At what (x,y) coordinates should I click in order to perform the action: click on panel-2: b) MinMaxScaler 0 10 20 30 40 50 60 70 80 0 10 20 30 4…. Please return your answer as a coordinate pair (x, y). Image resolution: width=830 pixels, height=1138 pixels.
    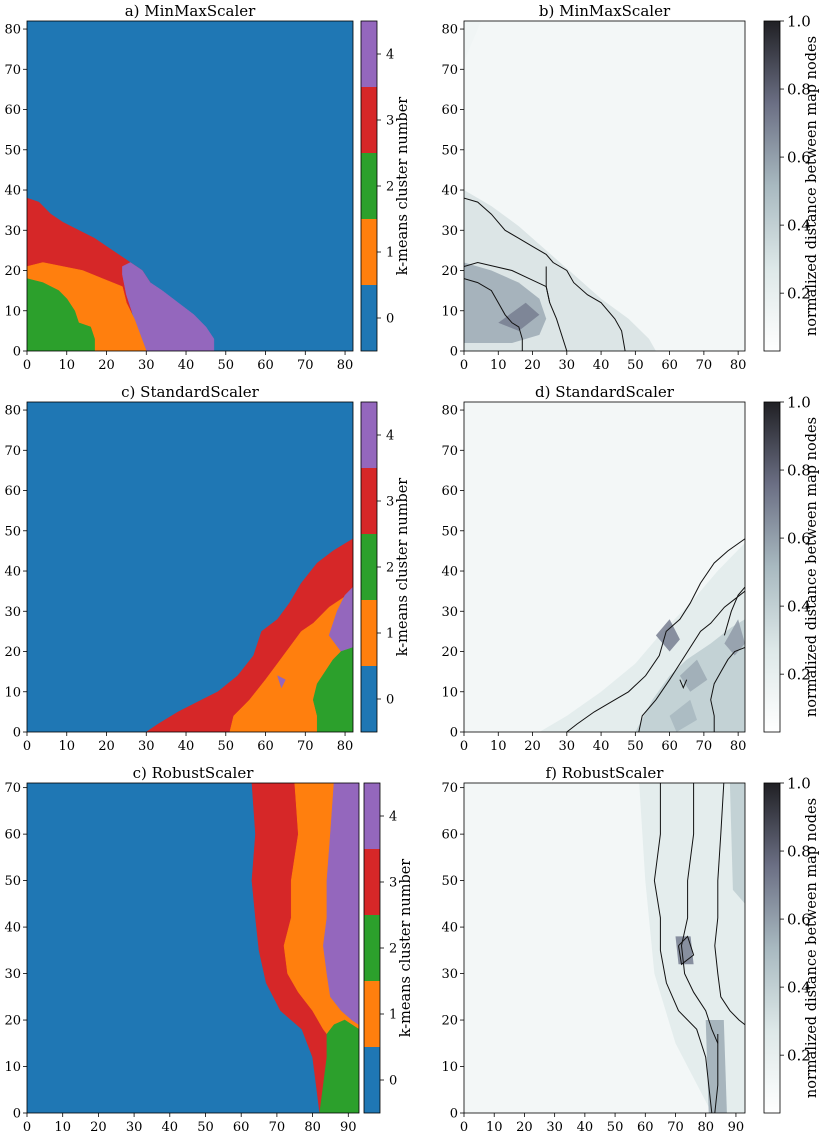
    Looking at the image, I should click on (630, 187).